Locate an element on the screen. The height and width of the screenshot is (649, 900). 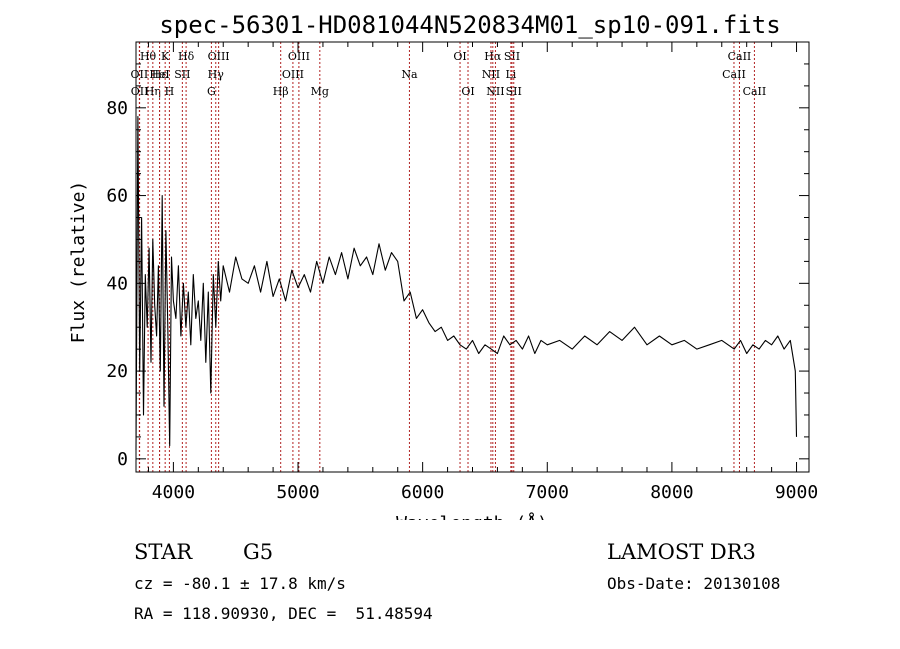
line-label: H is located at coordinates (170, 91).